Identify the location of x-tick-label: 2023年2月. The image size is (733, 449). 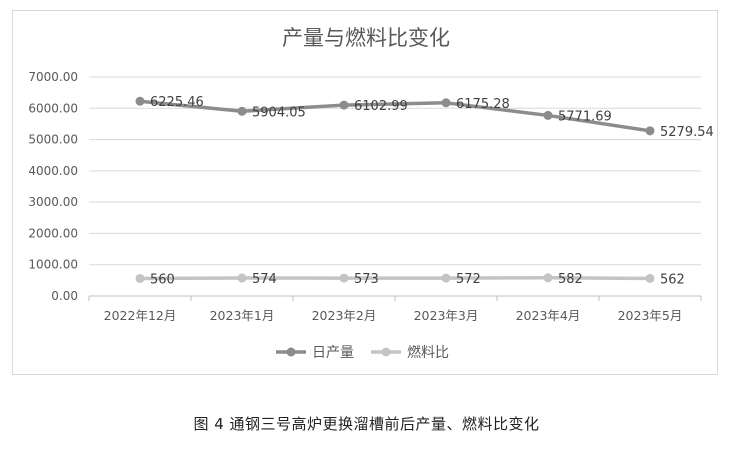
(344, 315).